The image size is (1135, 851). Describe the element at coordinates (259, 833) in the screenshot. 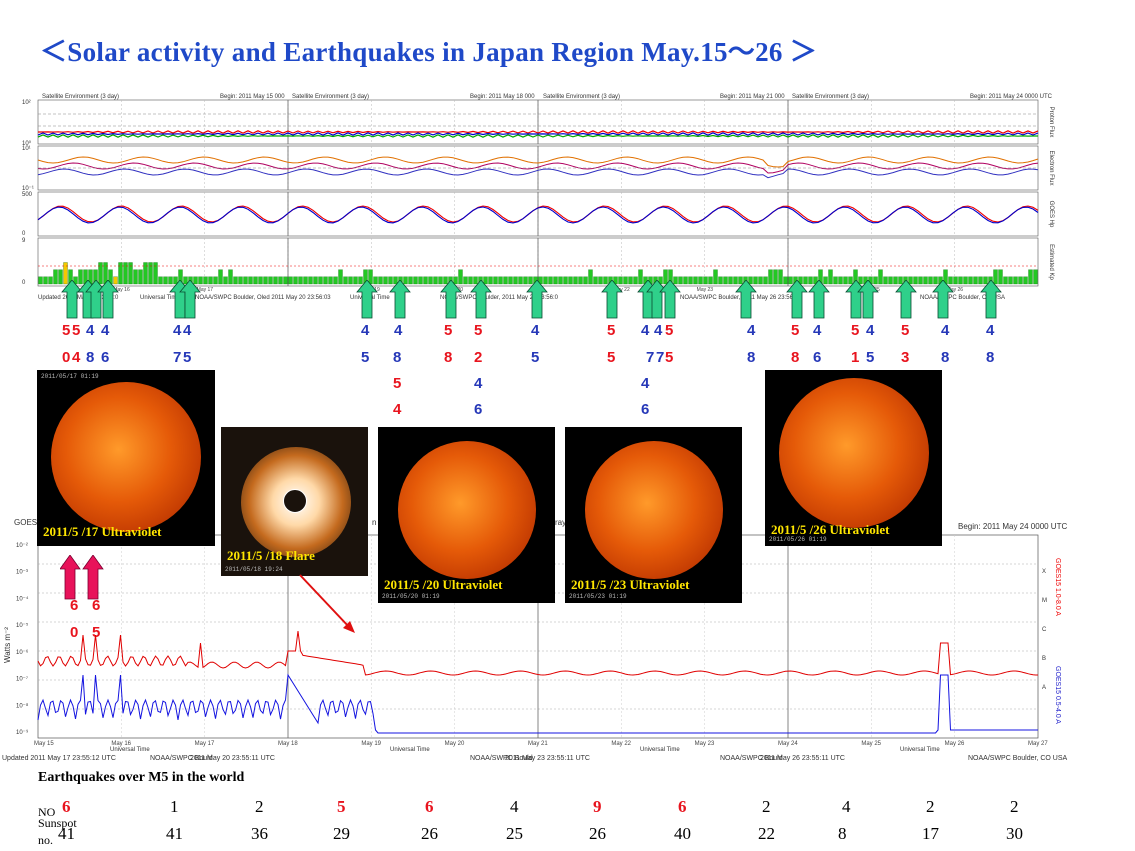

I see `sunspot-cell: 36` at that location.